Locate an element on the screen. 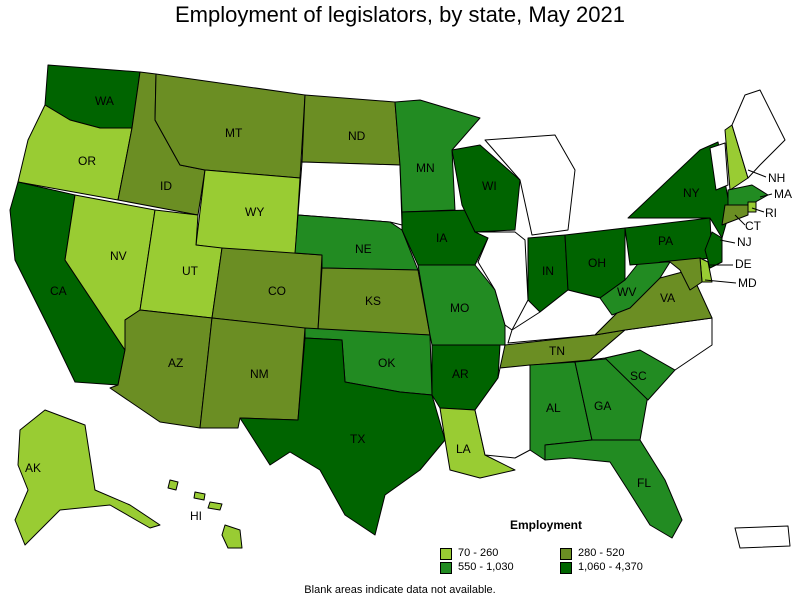  state-MA is located at coordinates (748, 195).